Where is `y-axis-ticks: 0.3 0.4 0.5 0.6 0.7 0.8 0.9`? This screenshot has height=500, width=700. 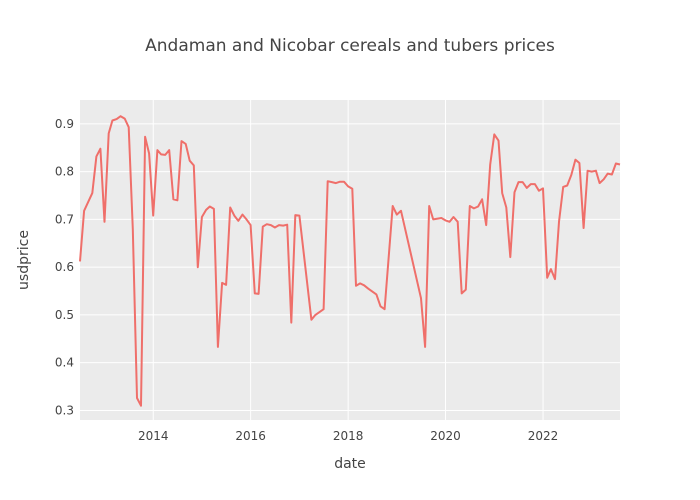 y-axis-ticks: 0.3 0.4 0.5 0.6 0.7 0.8 0.9 is located at coordinates (64, 267).